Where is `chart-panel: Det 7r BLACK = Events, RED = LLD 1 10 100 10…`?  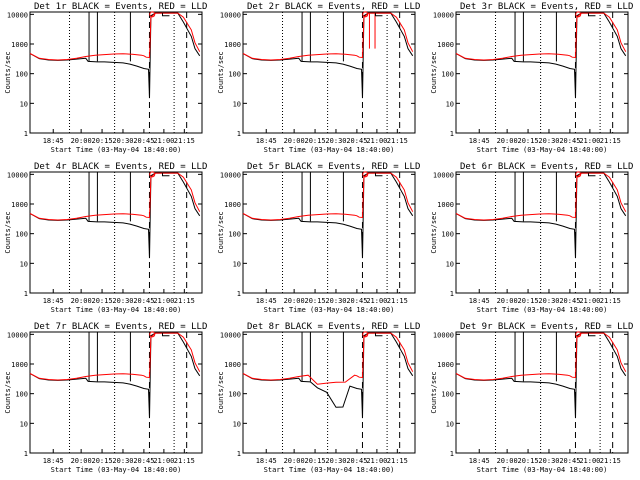
chart-panel: Det 7r BLACK = Events, RED = LLD 1 10 100 10… is located at coordinates (105, 398).